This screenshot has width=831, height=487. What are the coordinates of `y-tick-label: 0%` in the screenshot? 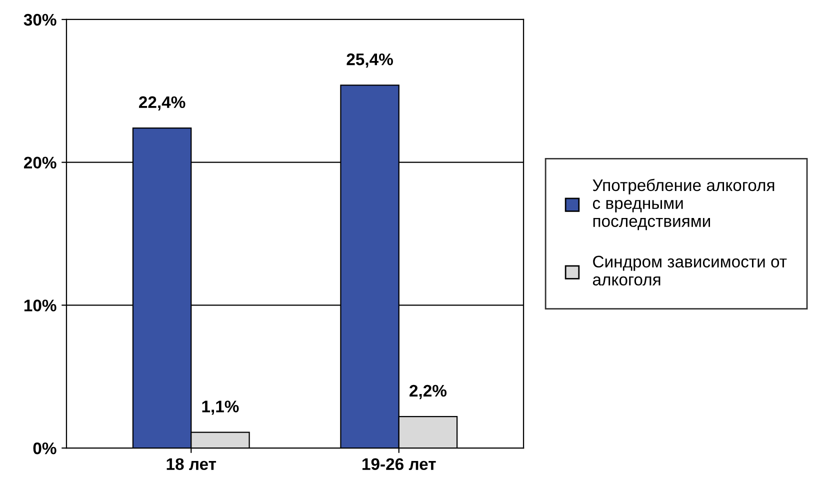 It's located at (44, 448).